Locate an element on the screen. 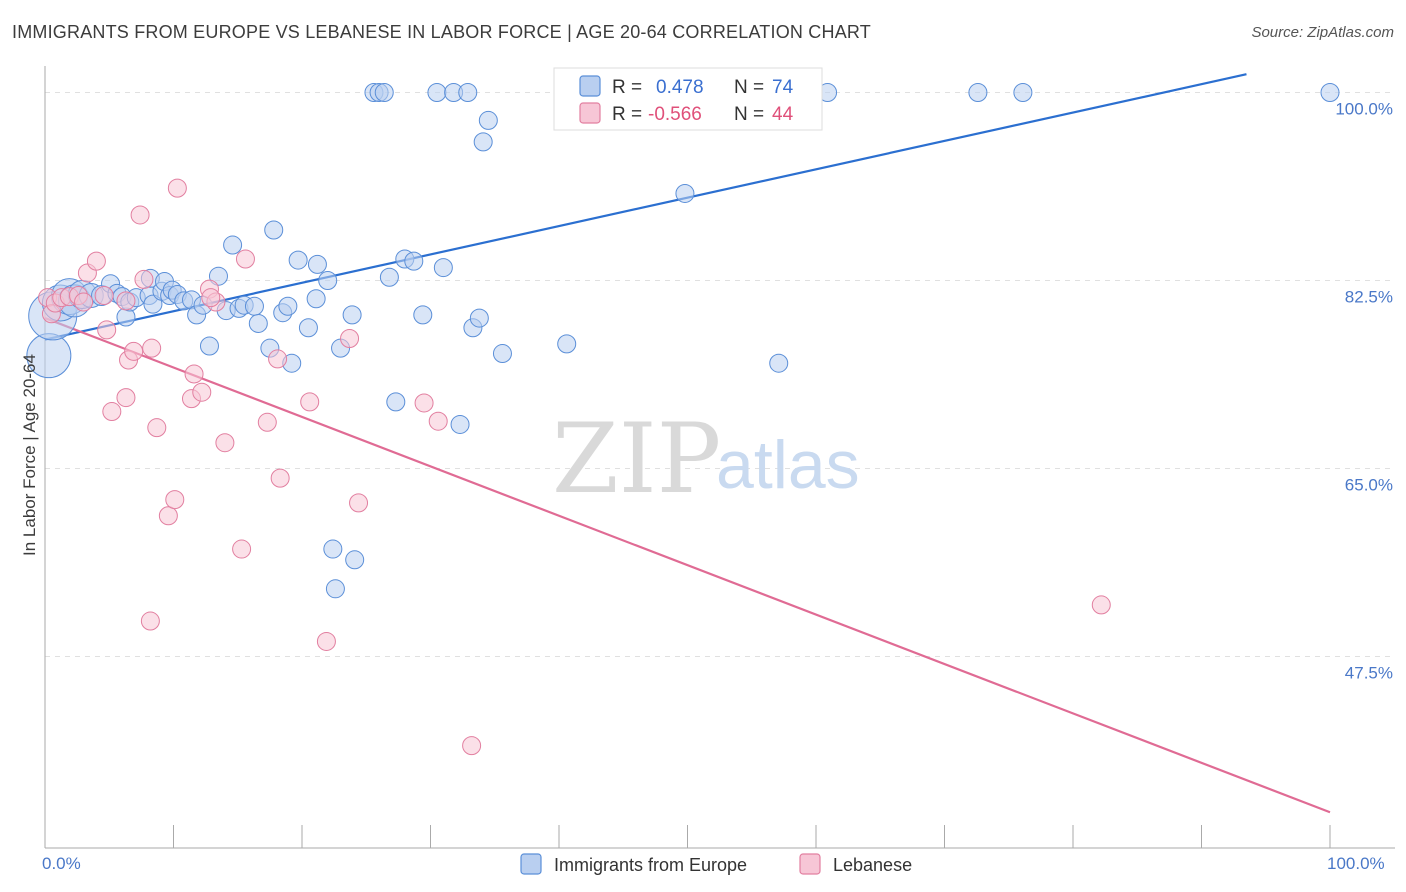 Image resolution: width=1406 pixels, height=892 pixels. y-tick-label-1: 82.5% is located at coordinates (1369, 296).